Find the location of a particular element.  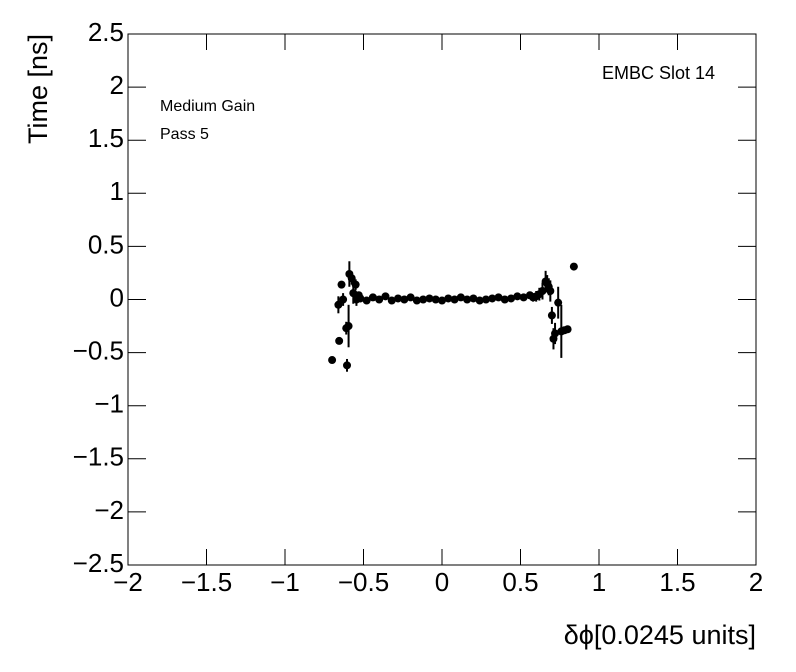

x-tick-label: −2 is located at coordinates (128, 582).